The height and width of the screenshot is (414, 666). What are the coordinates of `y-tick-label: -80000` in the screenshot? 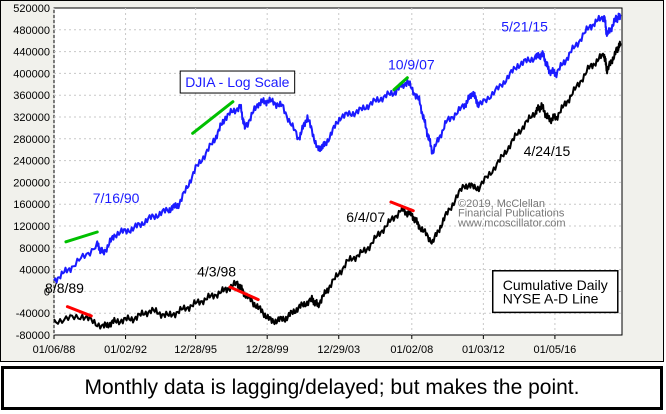 It's located at (33, 336).